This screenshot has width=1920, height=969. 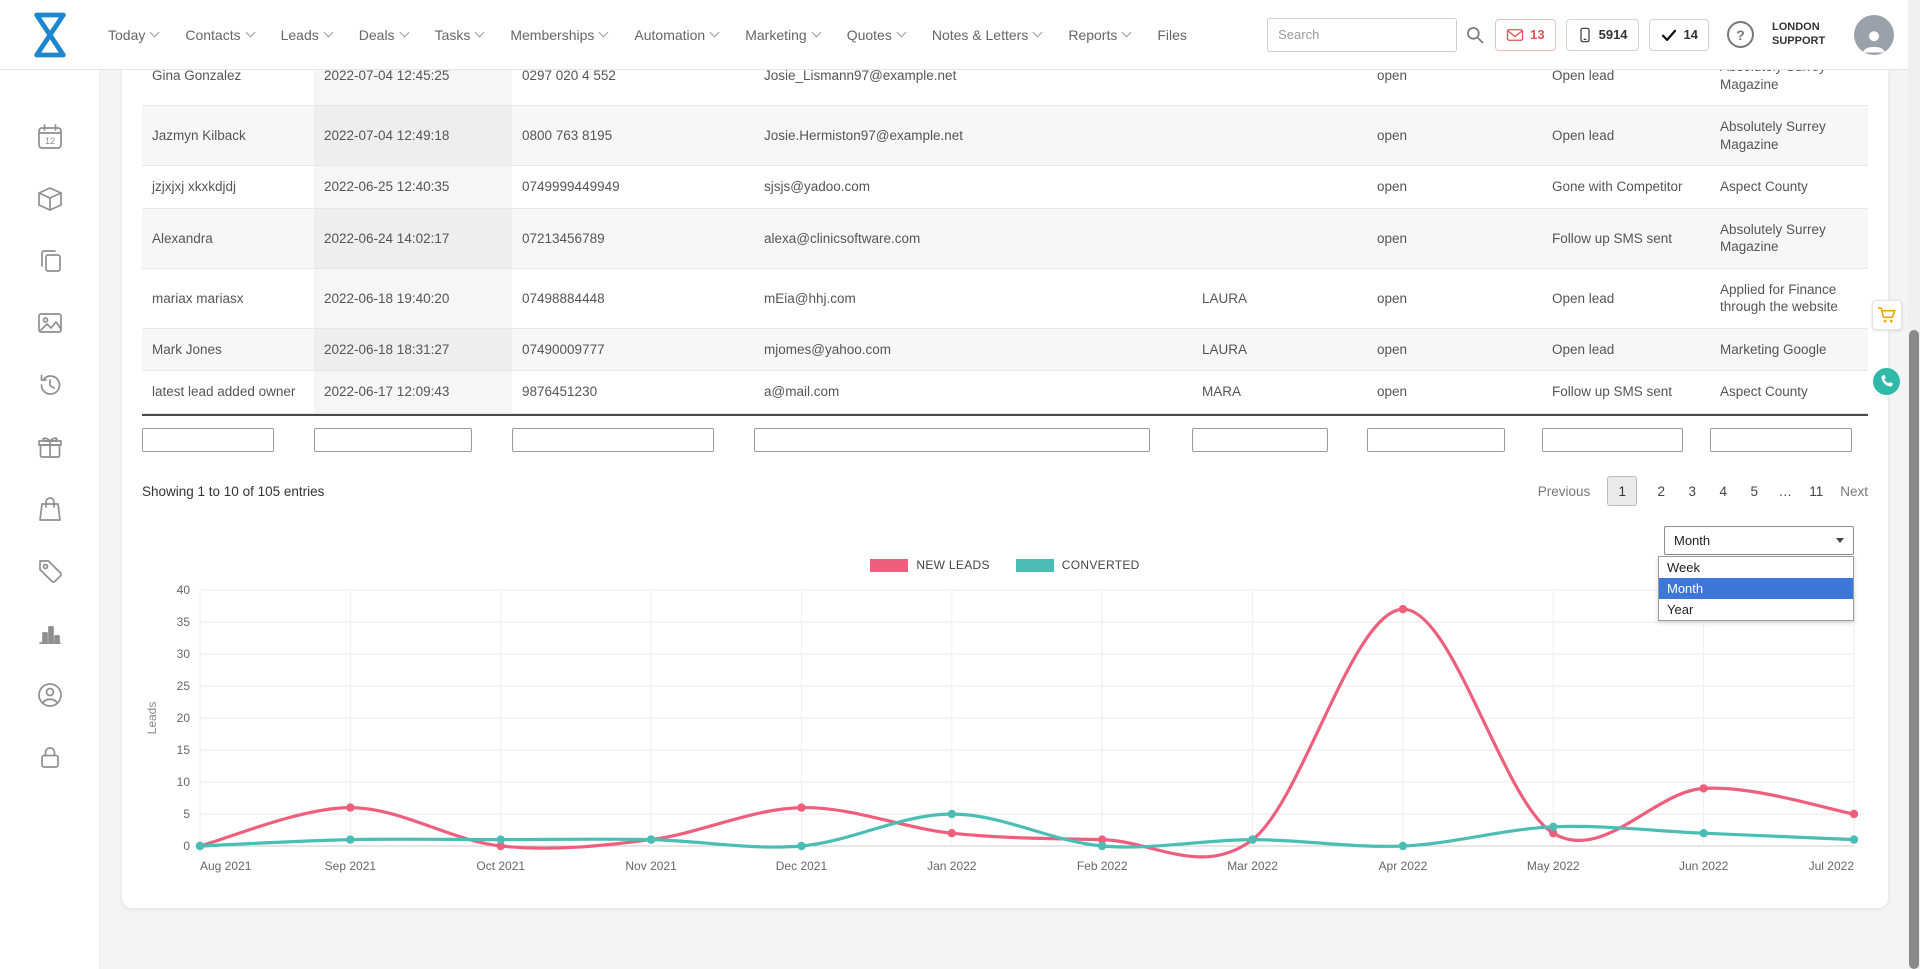 What do you see at coordinates (1854, 491) in the screenshot?
I see `pagination-next: Next` at bounding box center [1854, 491].